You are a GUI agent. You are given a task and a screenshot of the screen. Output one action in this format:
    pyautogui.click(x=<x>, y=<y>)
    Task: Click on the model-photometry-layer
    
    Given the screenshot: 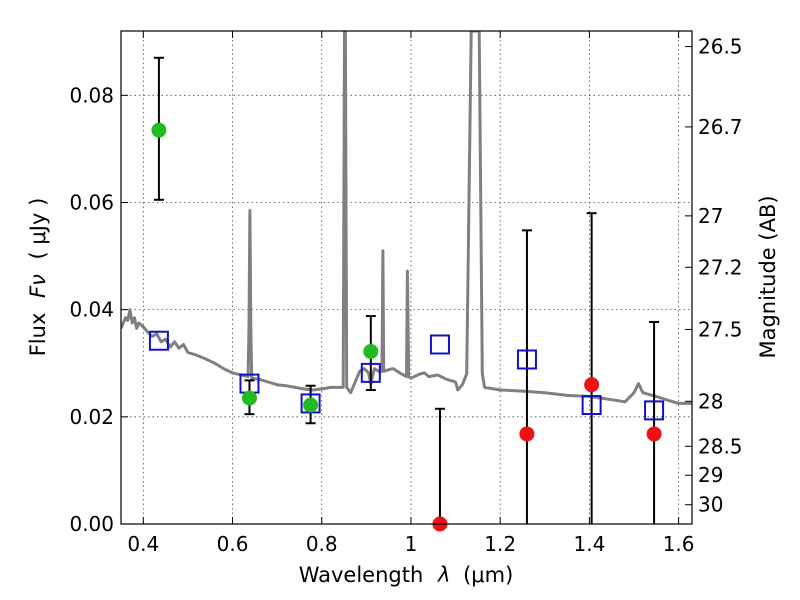 What is the action you would take?
    pyautogui.click(x=406, y=375)
    